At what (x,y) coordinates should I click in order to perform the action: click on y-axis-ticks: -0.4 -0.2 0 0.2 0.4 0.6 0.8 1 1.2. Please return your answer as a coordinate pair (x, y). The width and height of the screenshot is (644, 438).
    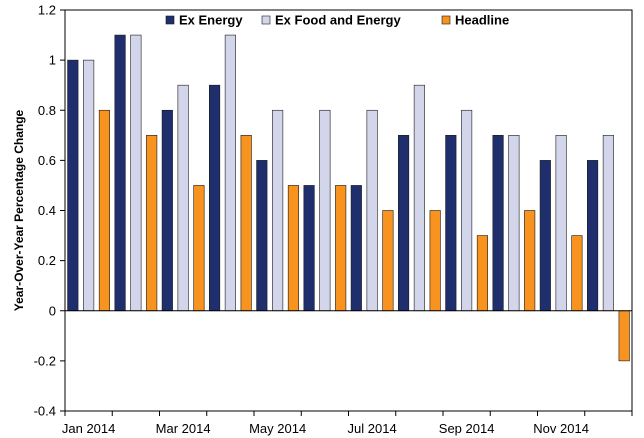
    Looking at the image, I should click on (49, 211).